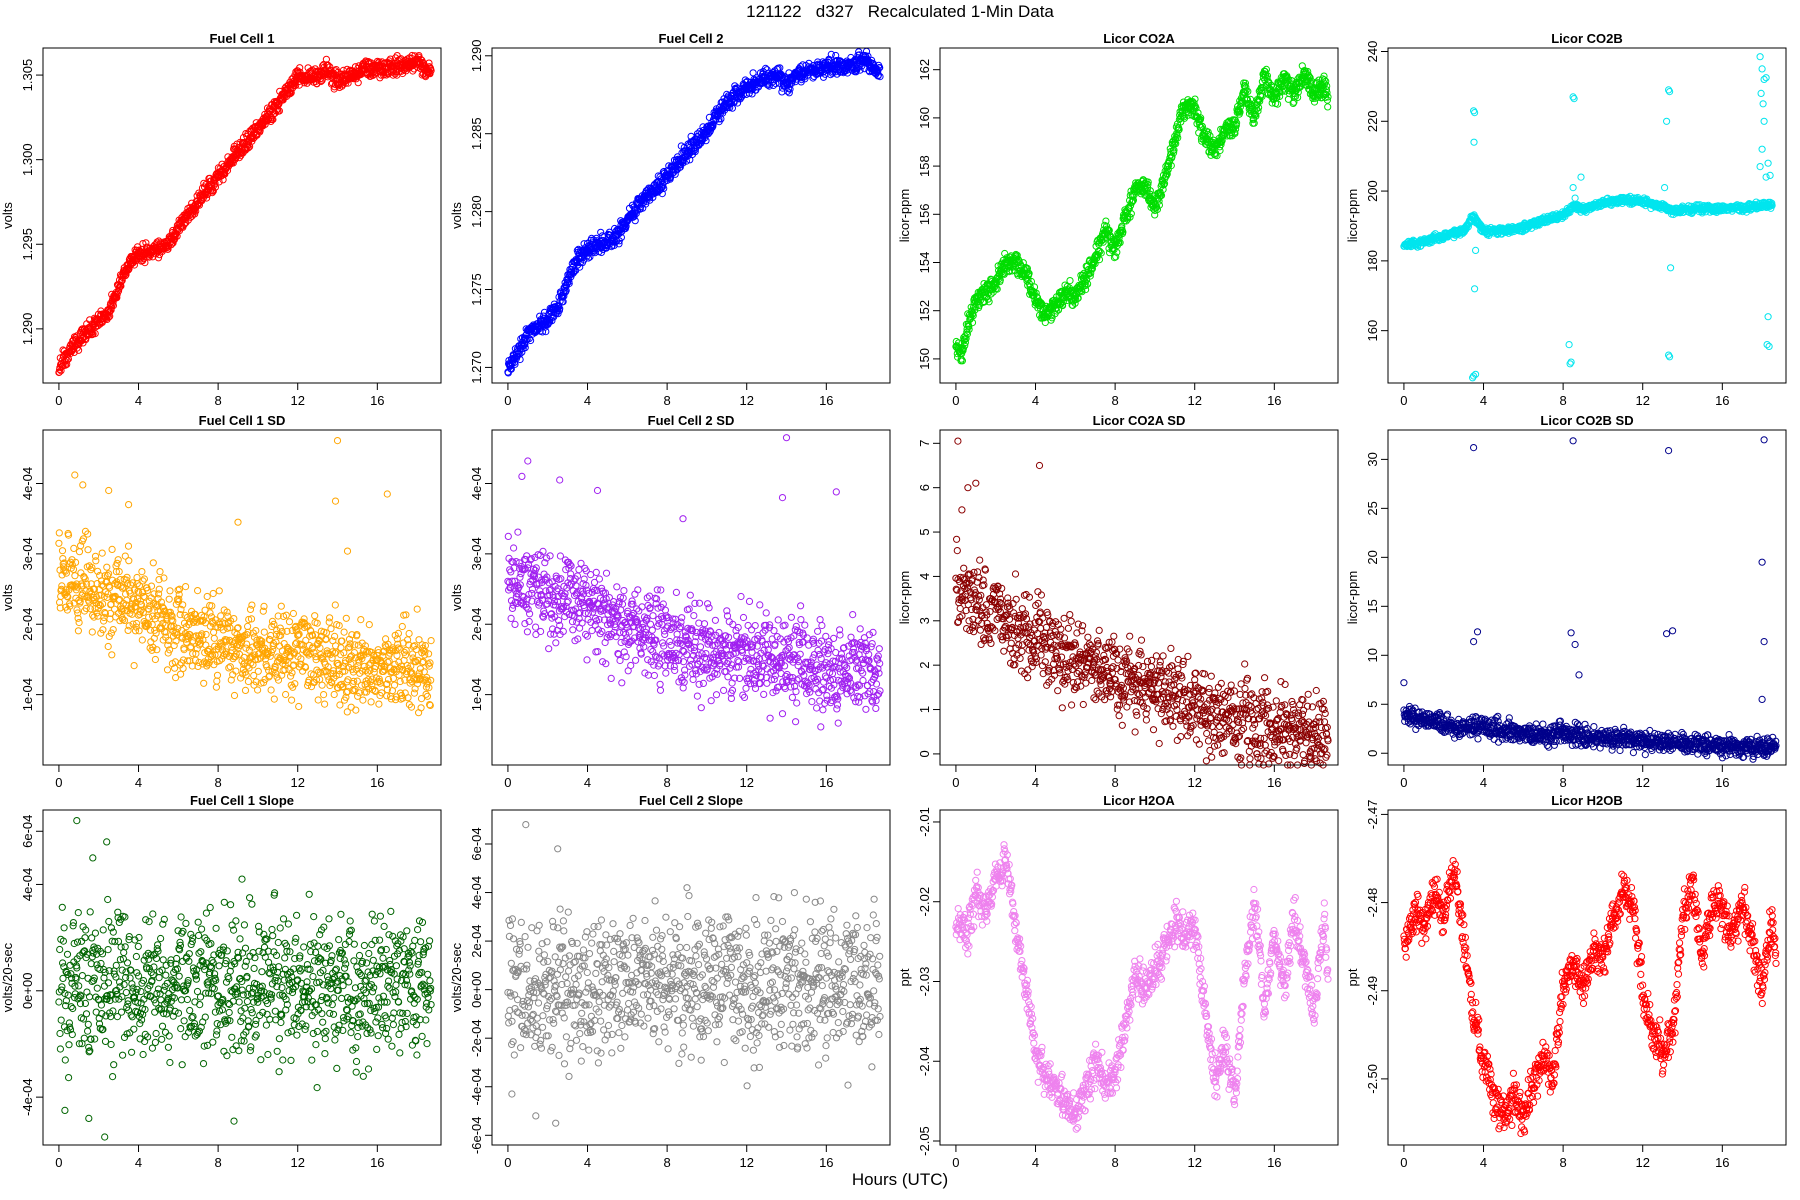  I want to click on points-fc1sd, so click(245, 577).